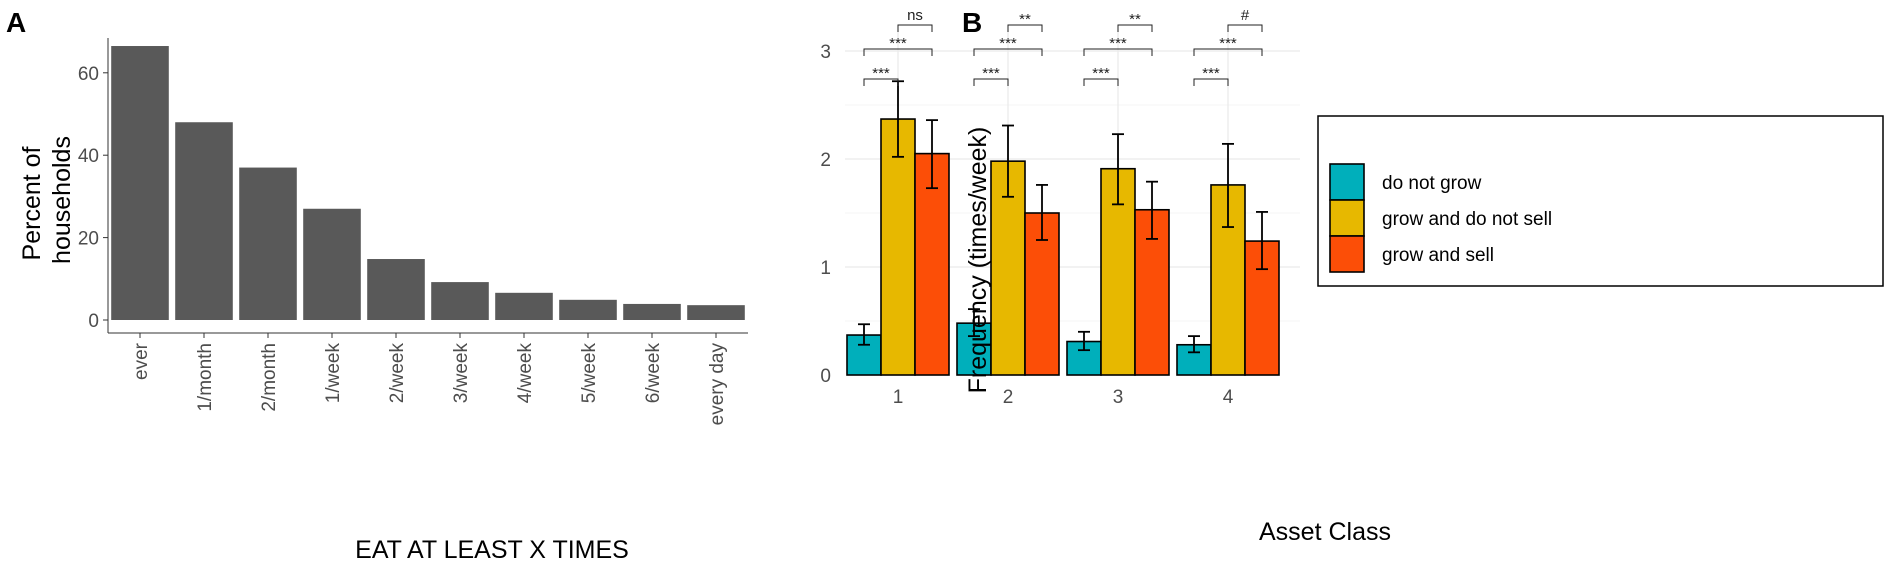 The image size is (1901, 577). I want to click on panel-b-y-tick-label: 1, so click(825, 268).